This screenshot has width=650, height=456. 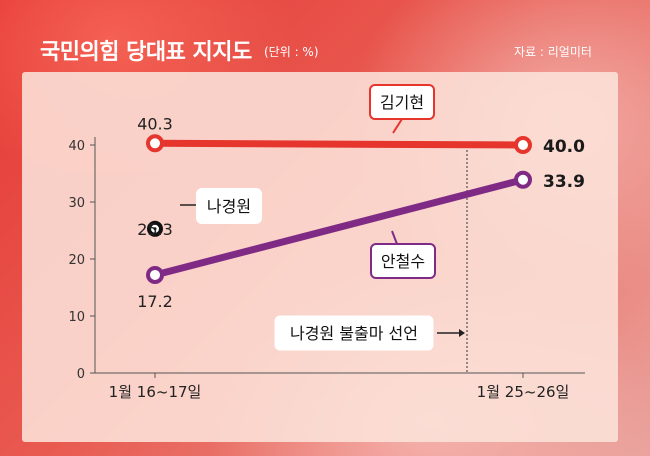 I want to click on legend-kim: 김기현, so click(x=402, y=109).